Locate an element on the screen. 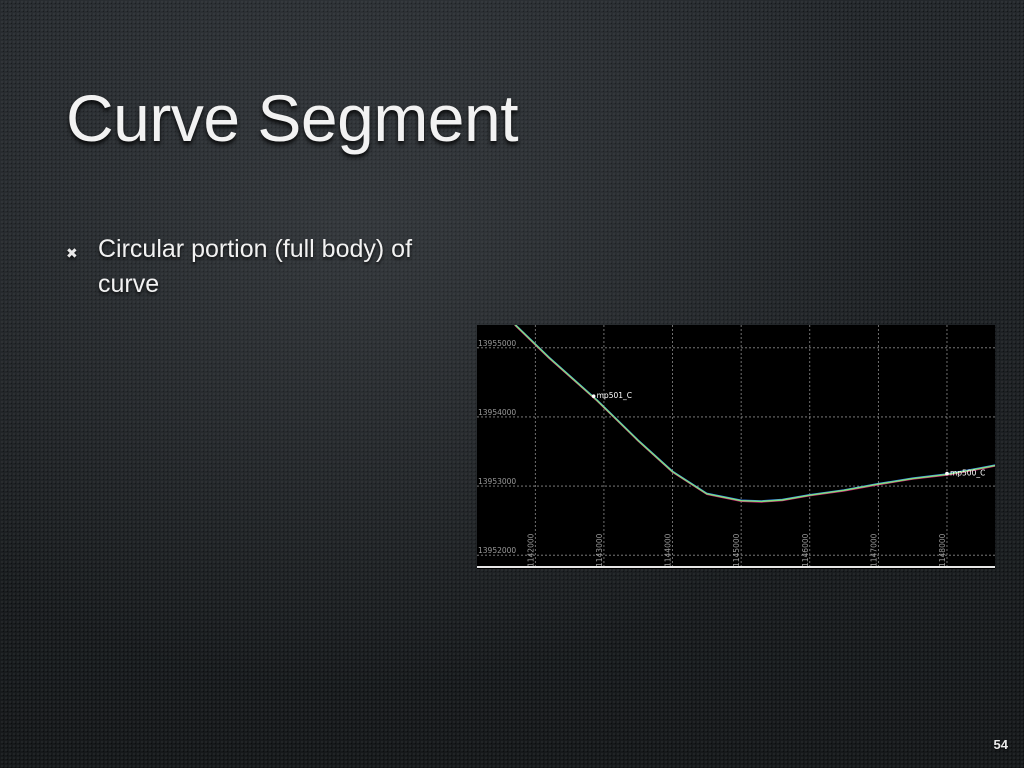 The height and width of the screenshot is (768, 1024). y-tick-label: 13952000 is located at coordinates (497, 550).